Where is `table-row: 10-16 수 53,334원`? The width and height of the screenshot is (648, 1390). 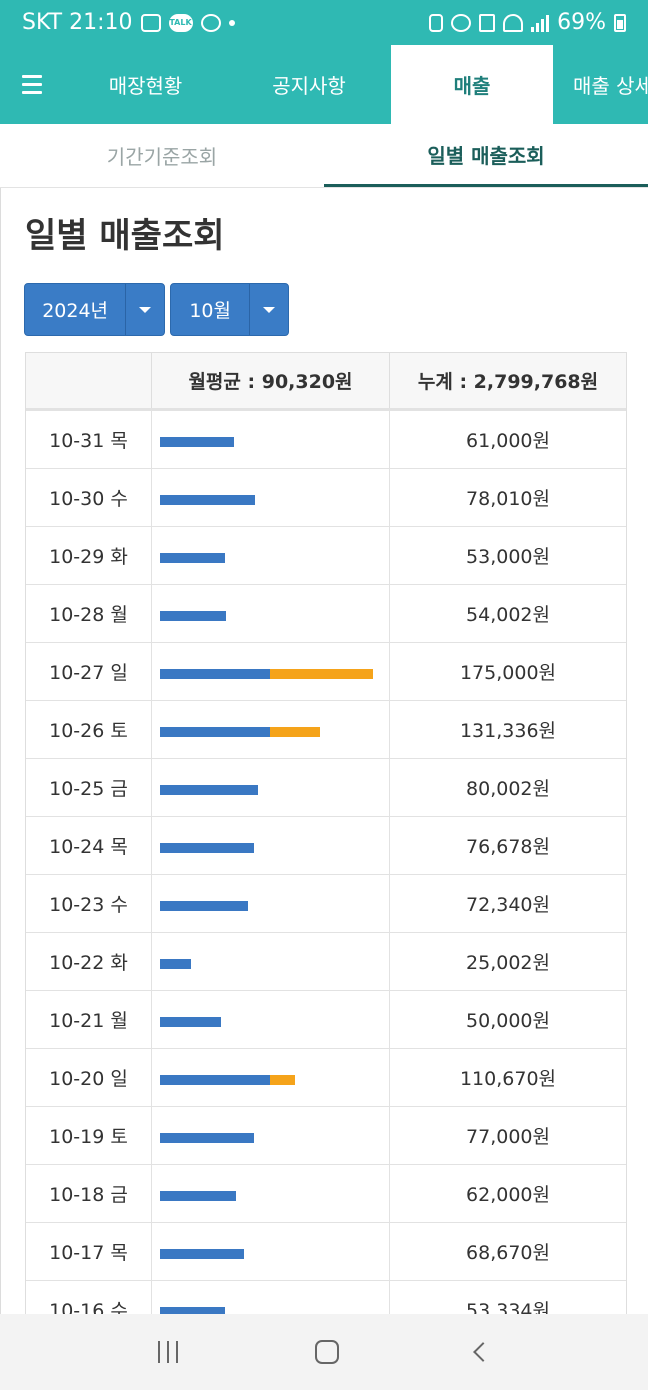 table-row: 10-16 수 53,334원 is located at coordinates (326, 1297).